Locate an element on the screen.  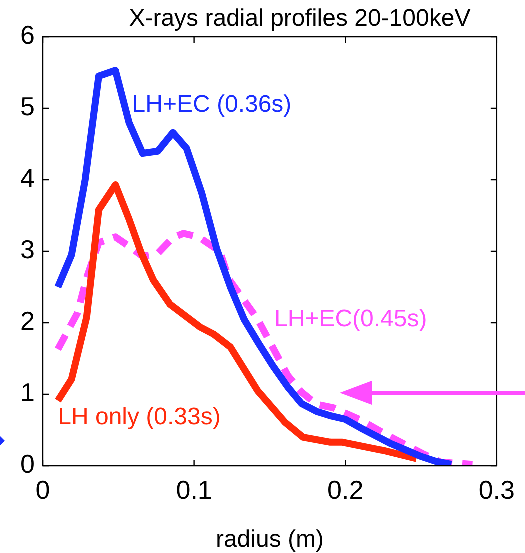
y-tick-label: 3 is located at coordinates (27, 249).